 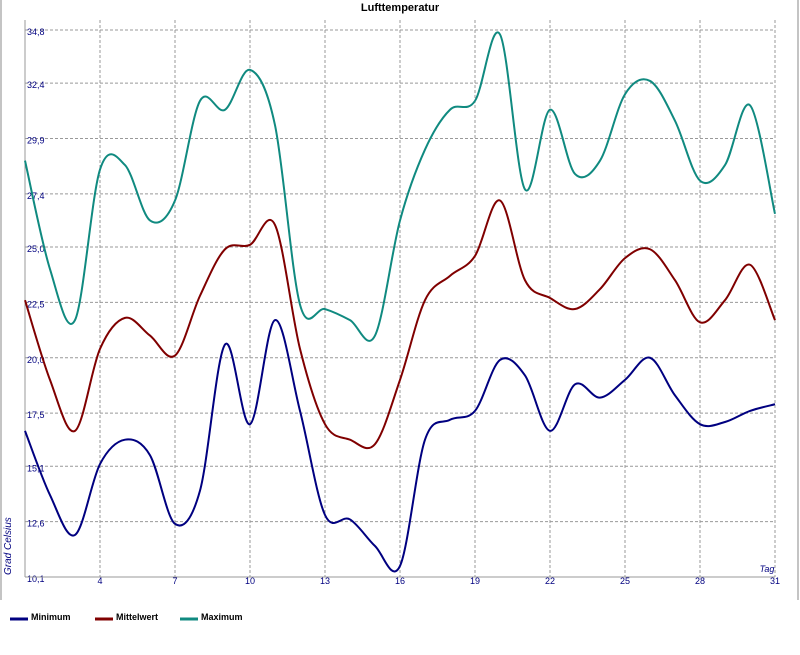 I want to click on y-tick-label: 34,8, so click(x=36, y=32).